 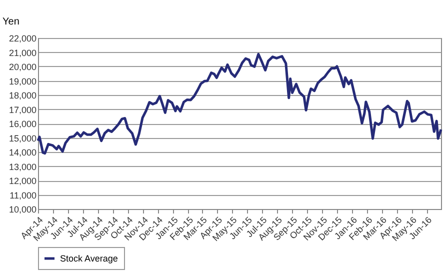 What do you see at coordinates (22, 95) in the screenshot?
I see `y-tick-label: 18,000` at bounding box center [22, 95].